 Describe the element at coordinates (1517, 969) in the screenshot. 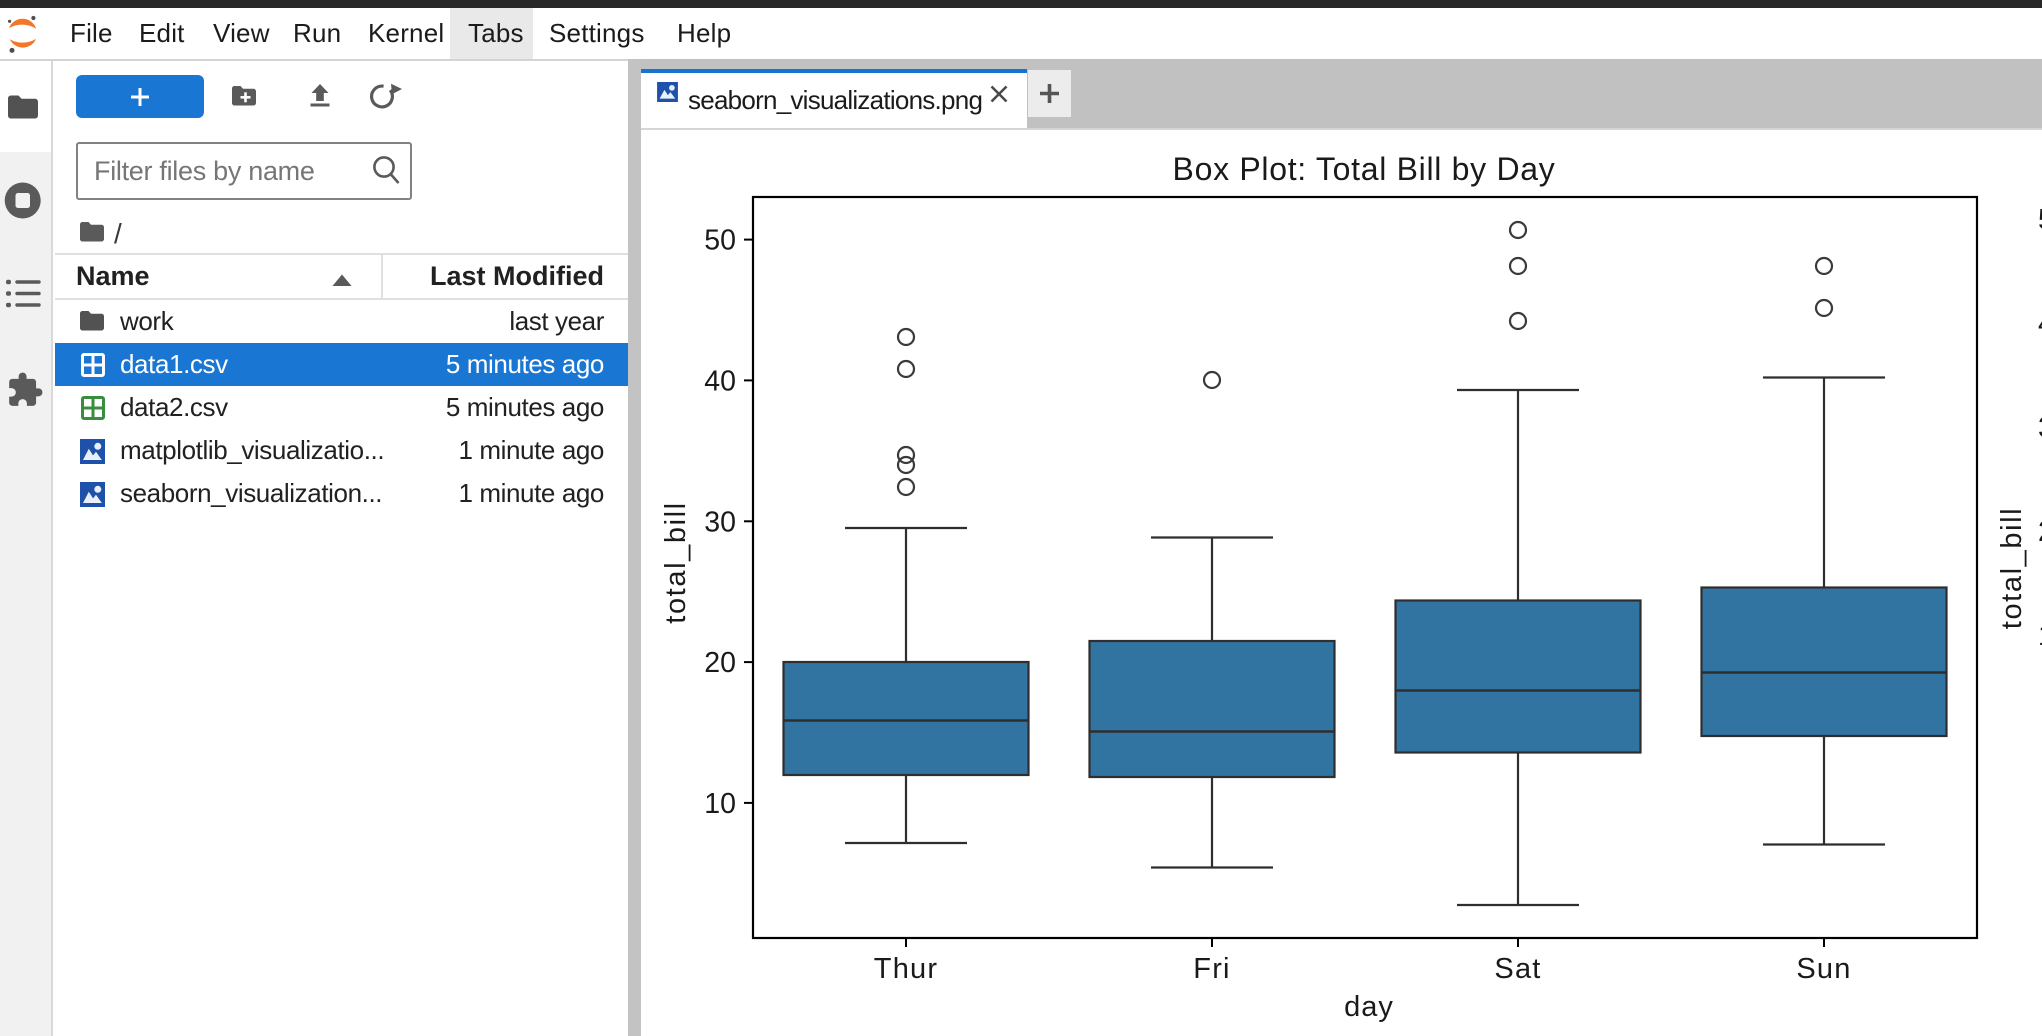

I see `svg-text: Sat` at that location.